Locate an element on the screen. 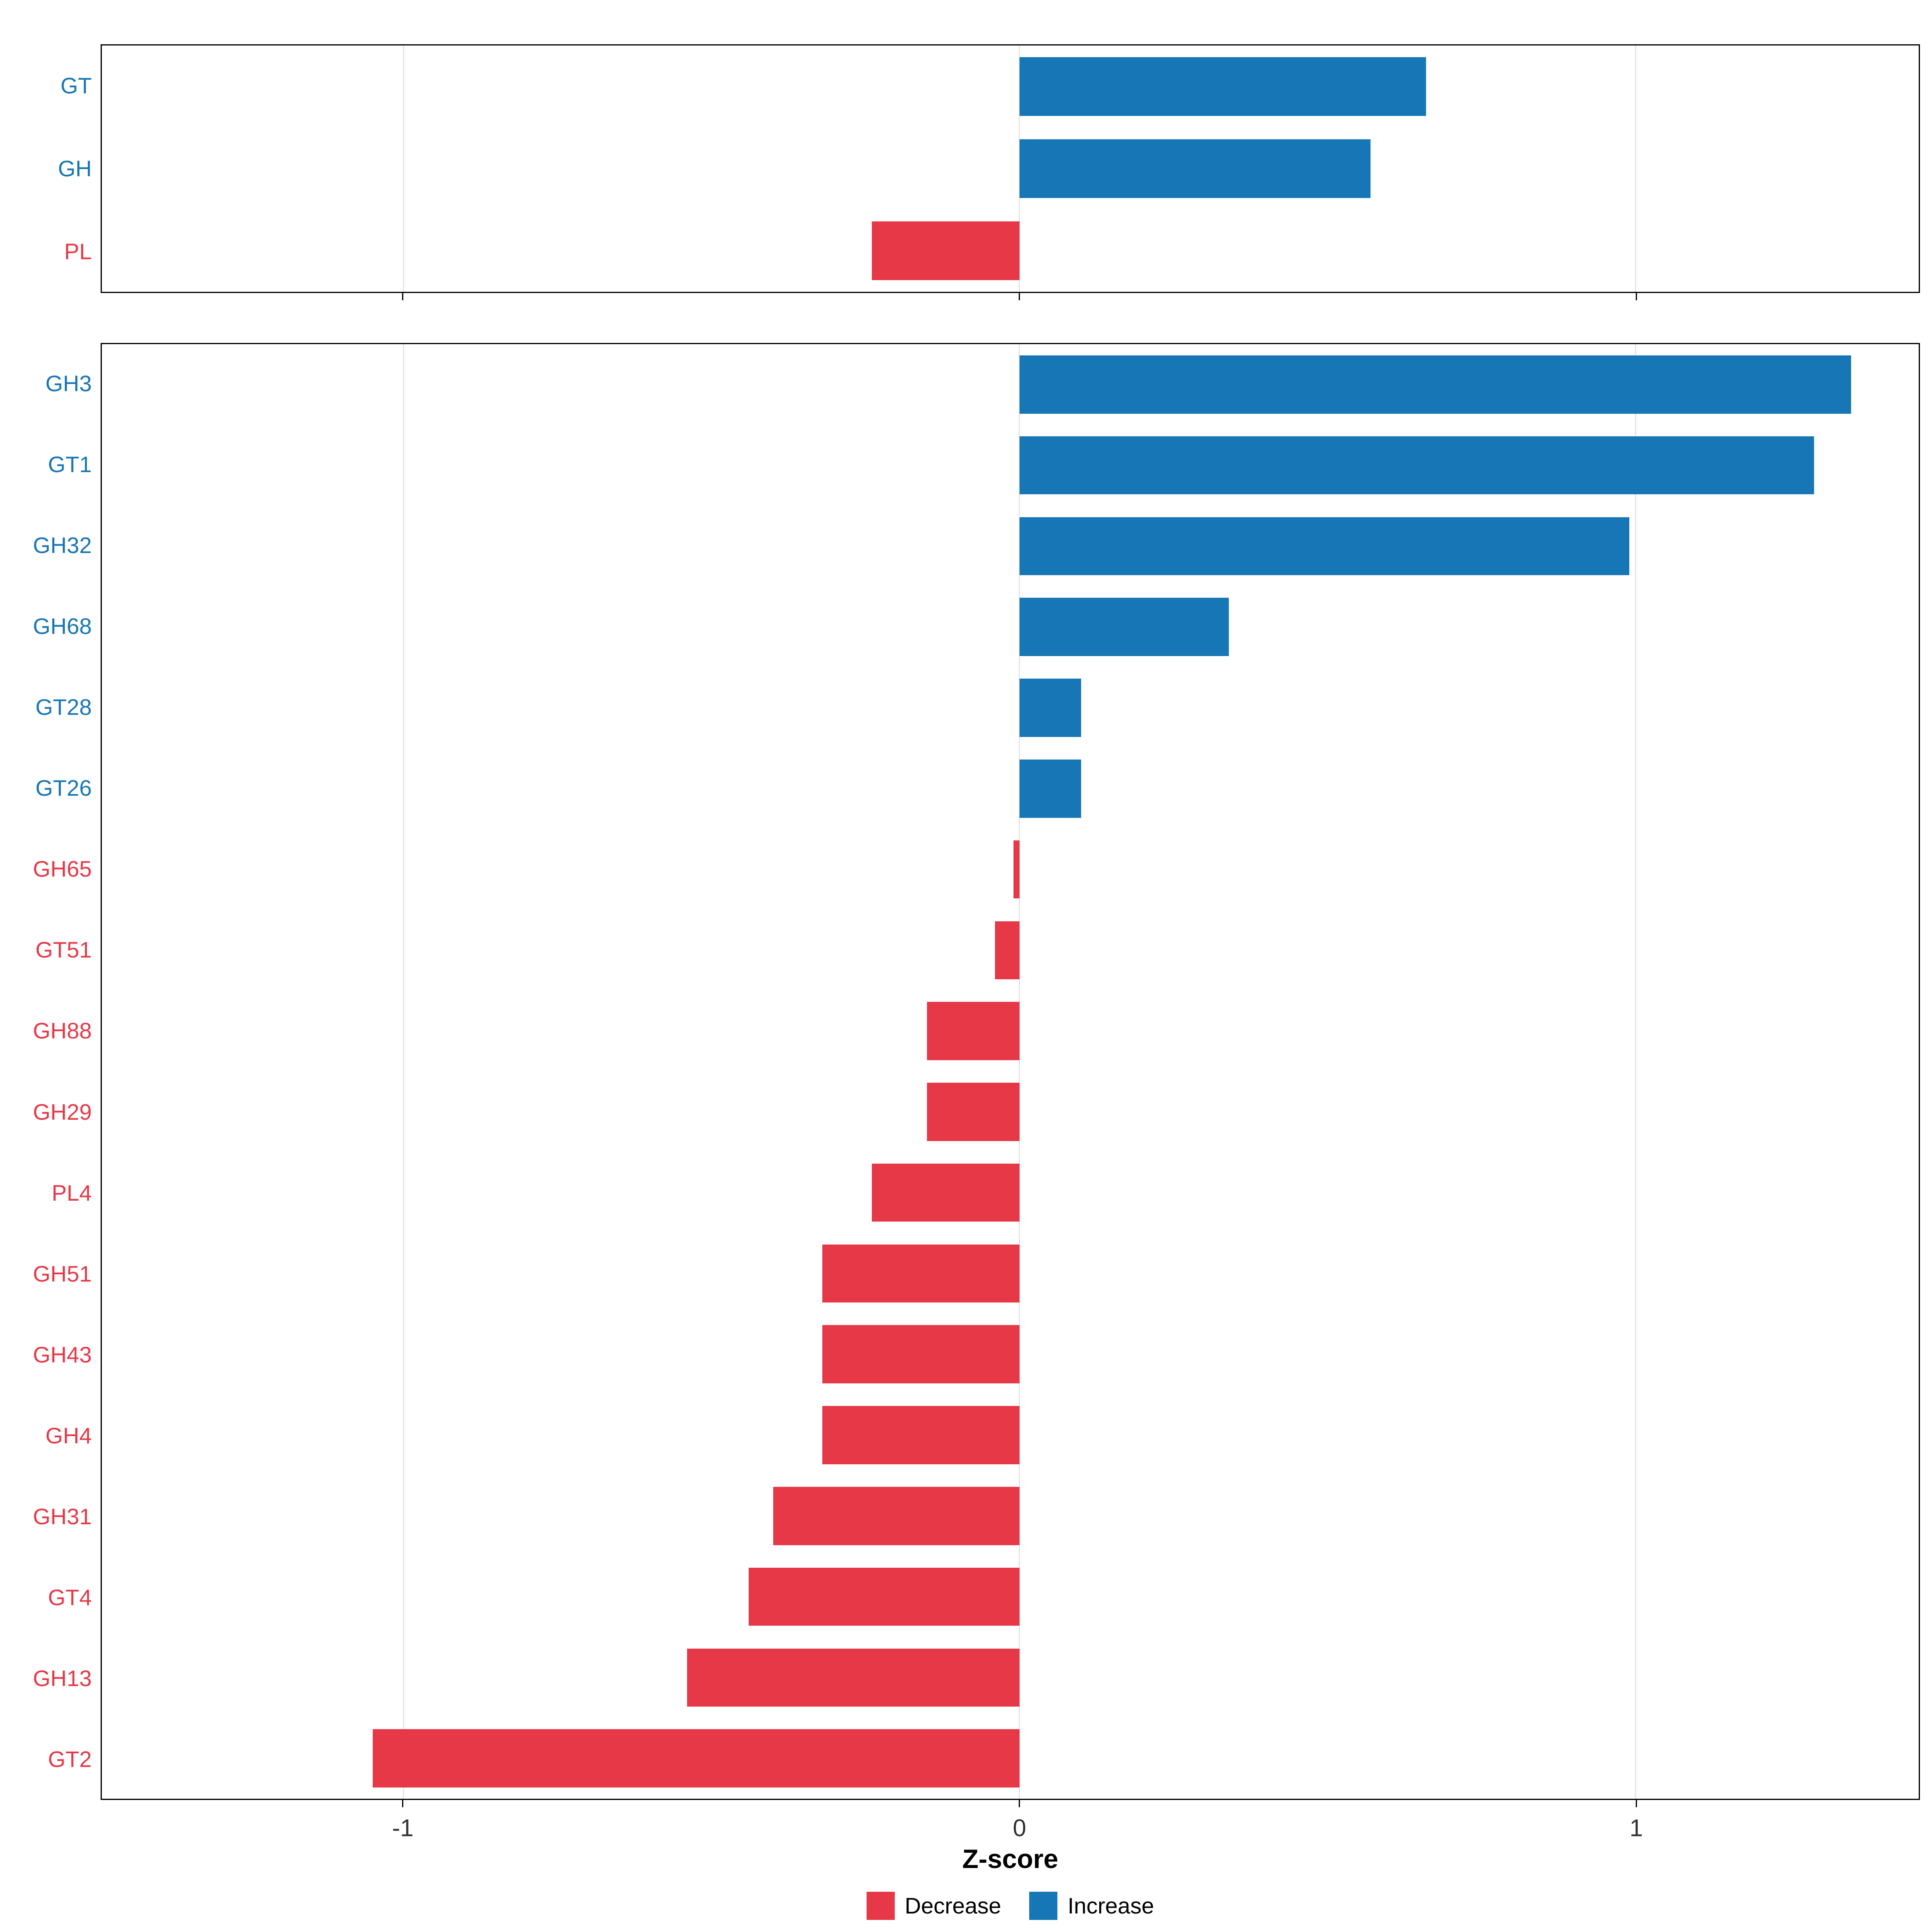 The height and width of the screenshot is (1932, 1932). bar-GT1 is located at coordinates (1416, 465).